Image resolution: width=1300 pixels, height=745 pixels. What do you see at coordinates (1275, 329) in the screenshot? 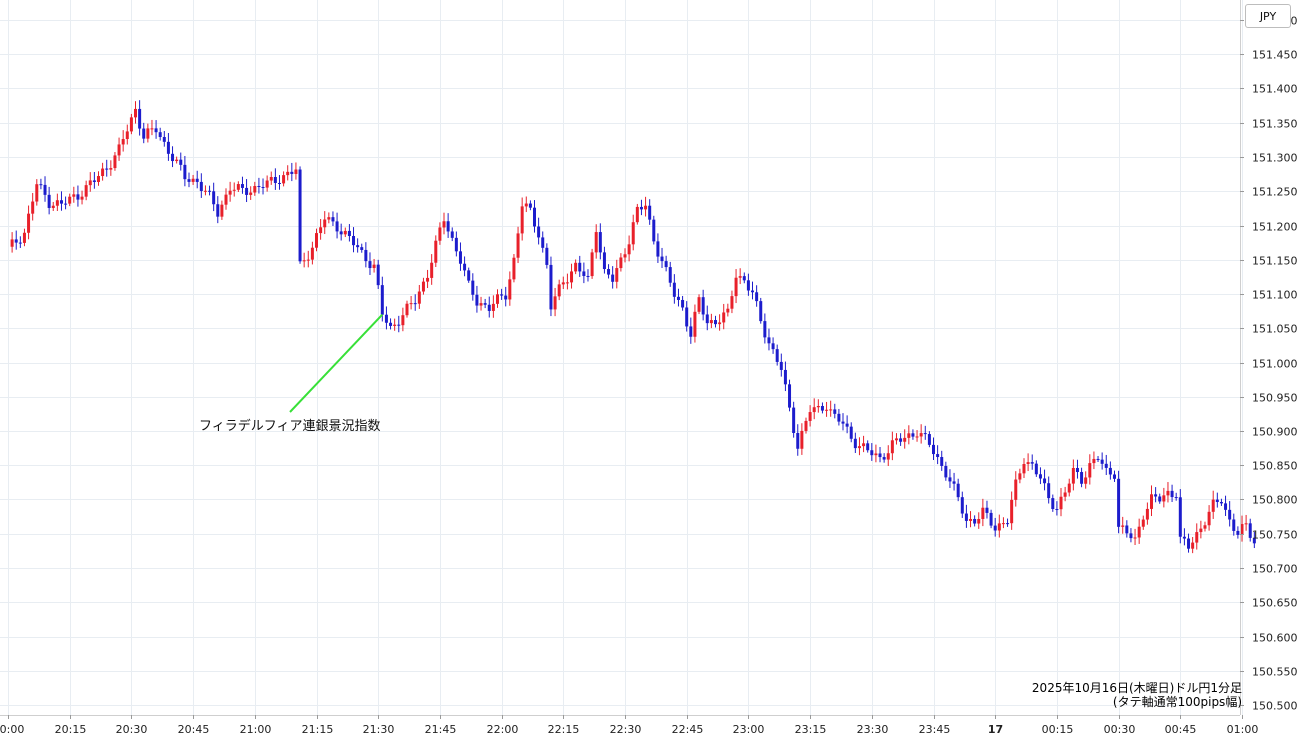
I see `y-tick-label: 151.050` at bounding box center [1275, 329].